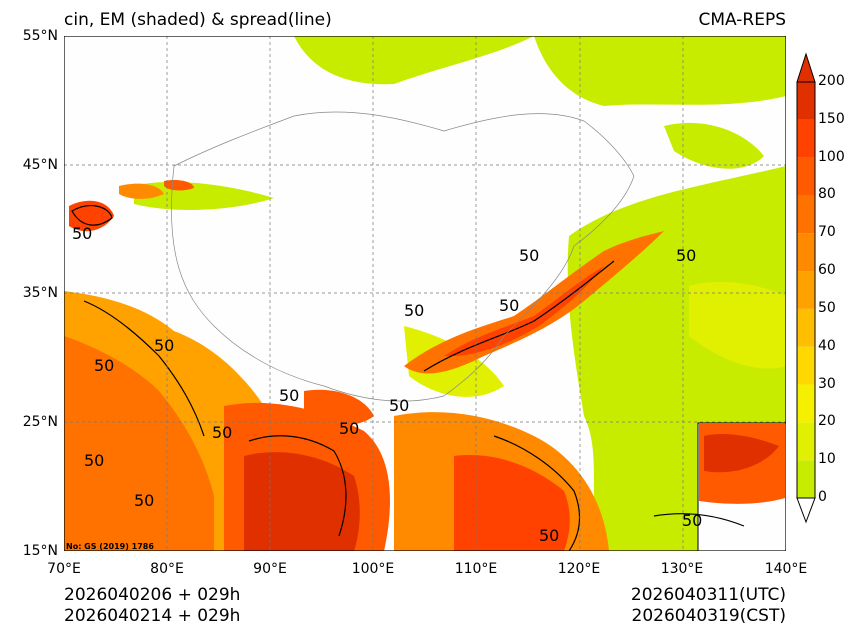 The image size is (860, 639). I want to click on southwest-cin-field, so click(164, 421).